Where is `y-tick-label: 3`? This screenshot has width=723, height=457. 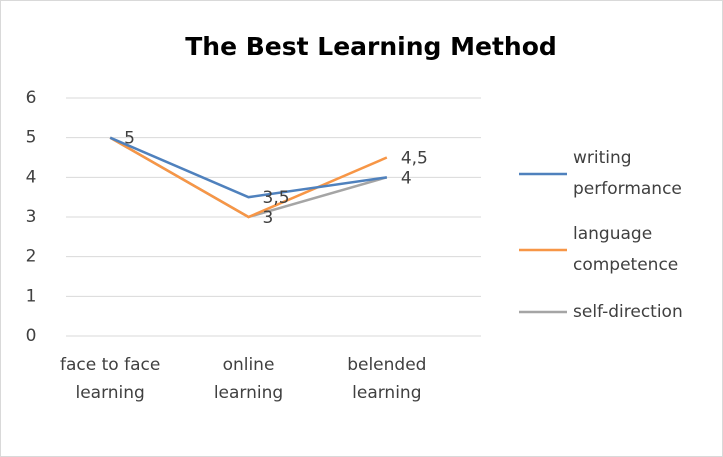
y-tick-label: 3 is located at coordinates (31, 217).